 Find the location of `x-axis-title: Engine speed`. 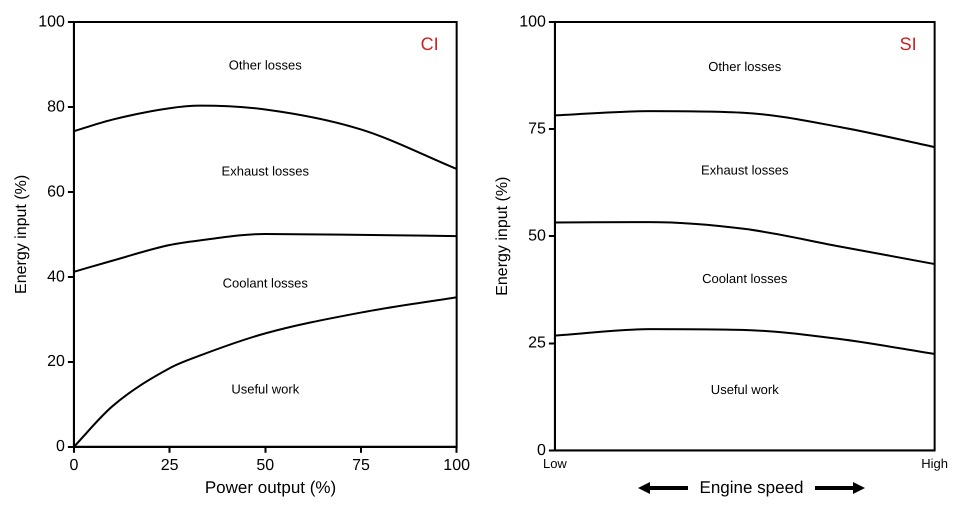

x-axis-title: Engine speed is located at coordinates (752, 488).